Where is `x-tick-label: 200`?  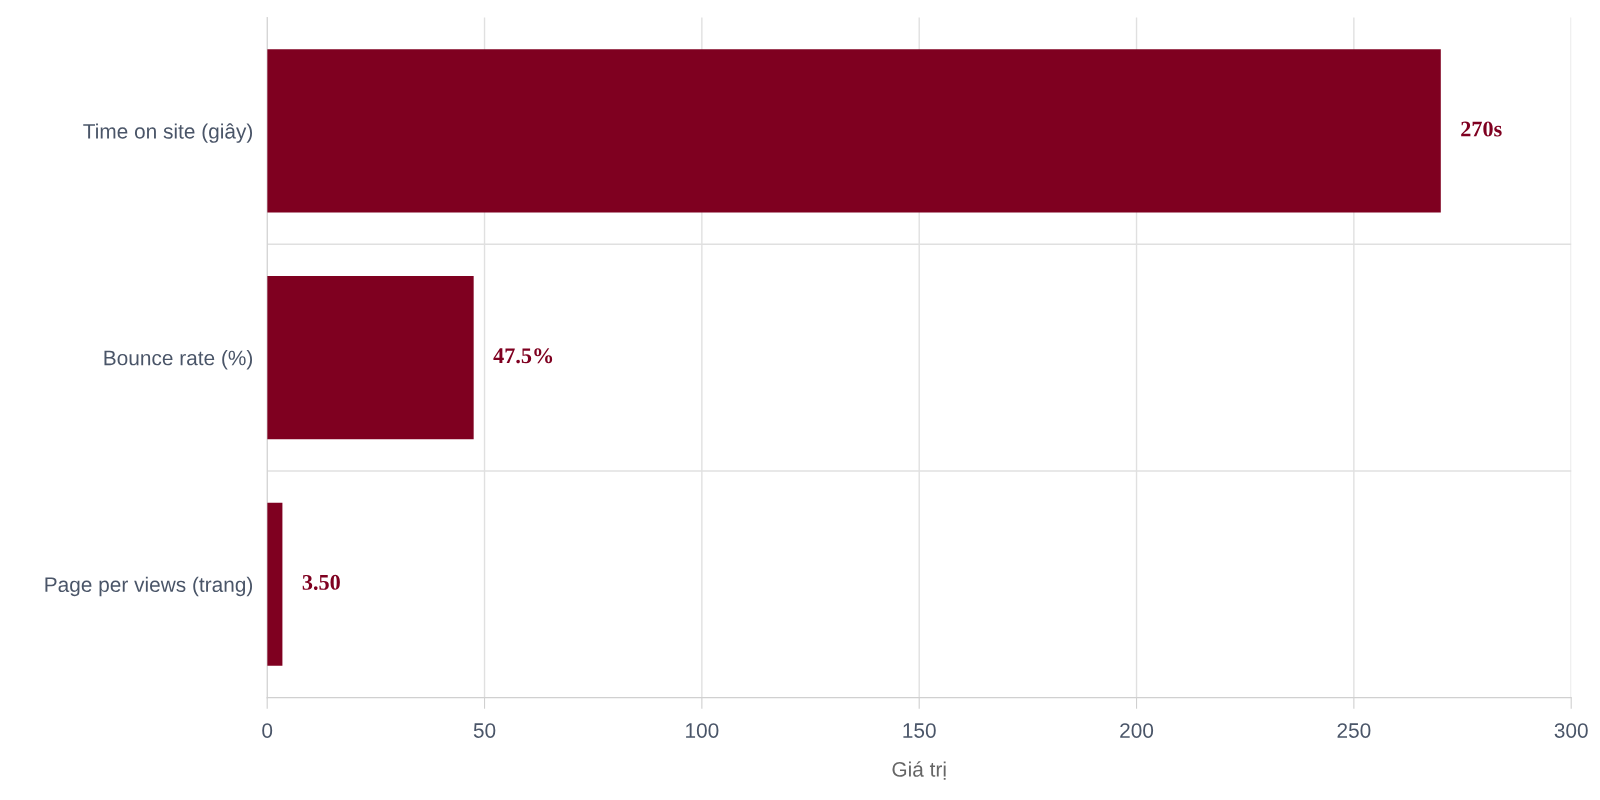
x-tick-label: 200 is located at coordinates (1137, 730).